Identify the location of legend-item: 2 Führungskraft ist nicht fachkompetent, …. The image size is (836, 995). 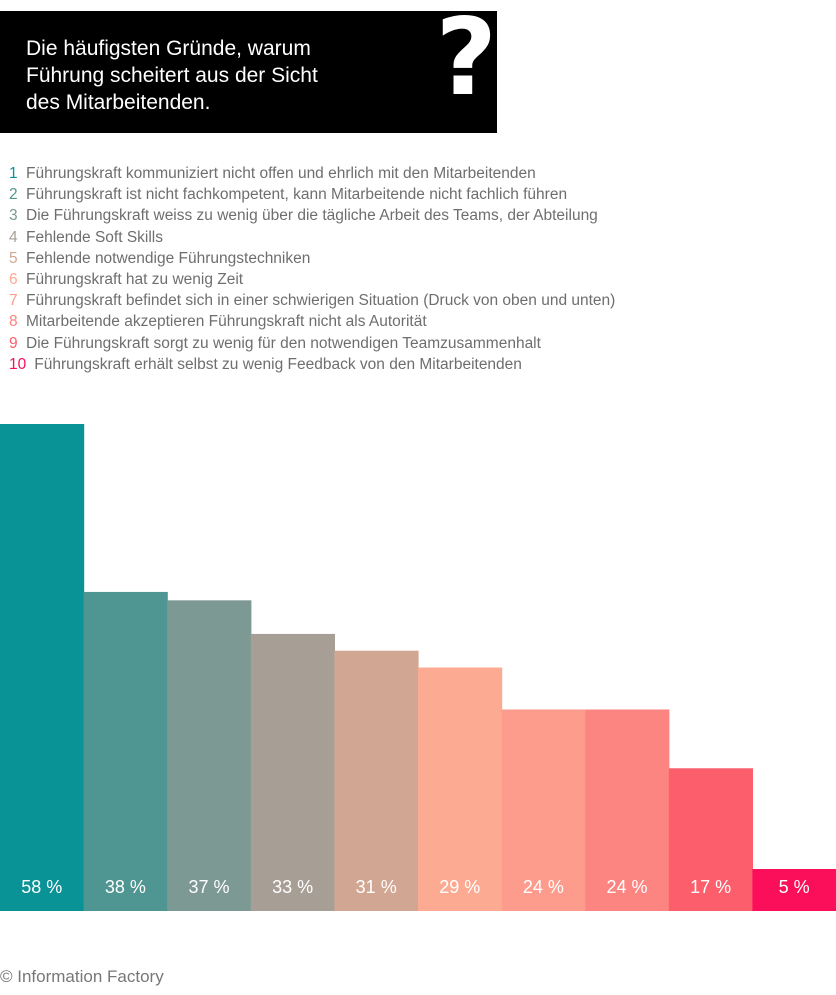
(312, 194).